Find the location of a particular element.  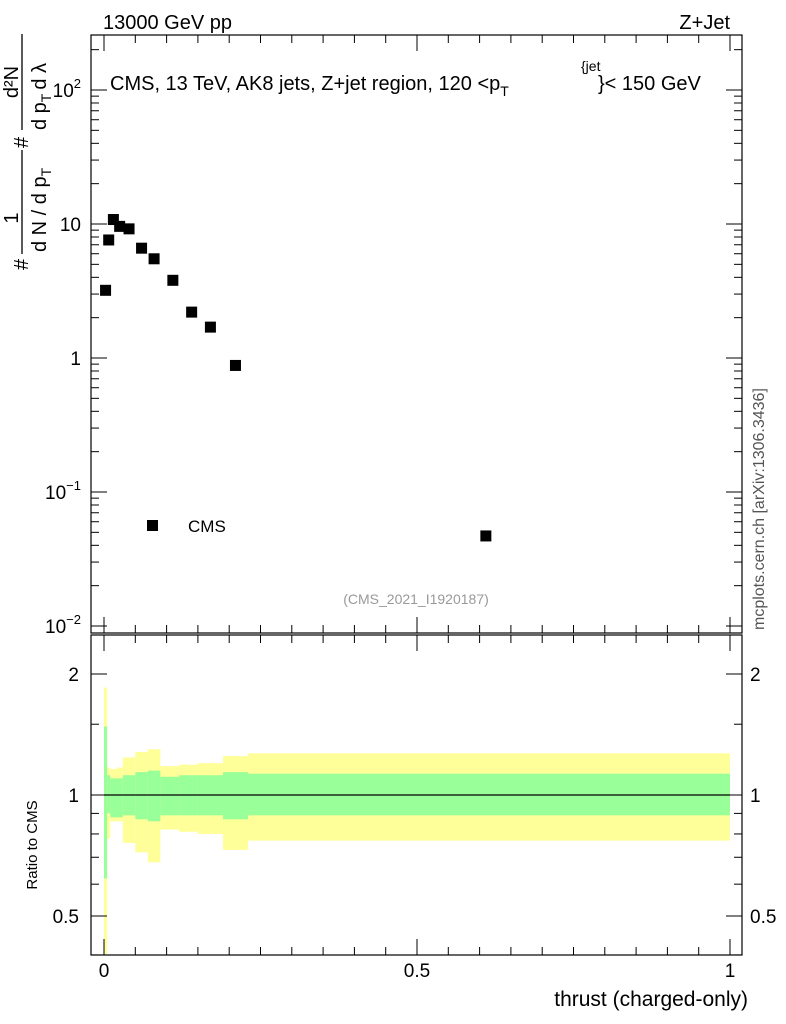

x-tick-label: 1 is located at coordinates (730, 971).